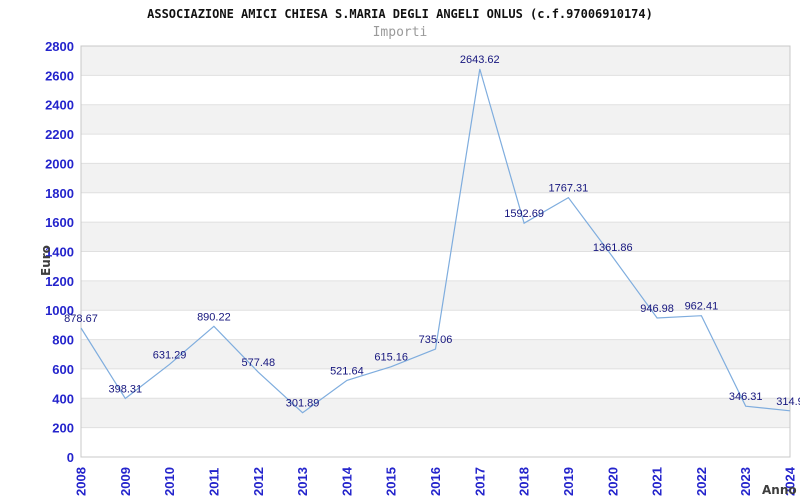  What do you see at coordinates (745, 481) in the screenshot?
I see `x-tick-label: 2023` at bounding box center [745, 481].